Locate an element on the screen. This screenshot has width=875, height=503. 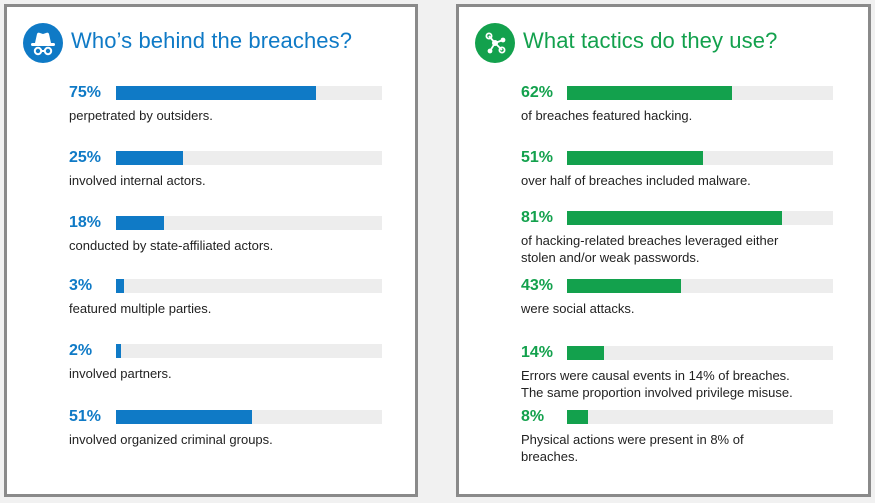
stat-description: involved internal actors. is located at coordinates (137, 180).